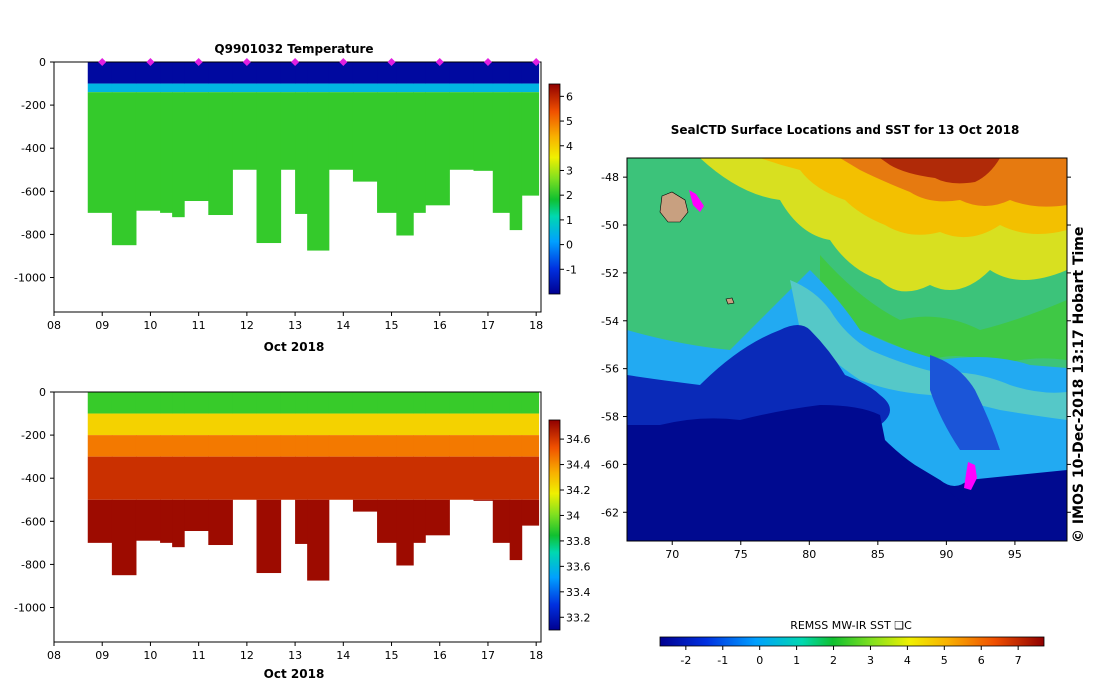 The height and width of the screenshot is (700, 1099). What do you see at coordinates (946, 554) in the screenshot?
I see `lon-tick-label: 90` at bounding box center [946, 554].